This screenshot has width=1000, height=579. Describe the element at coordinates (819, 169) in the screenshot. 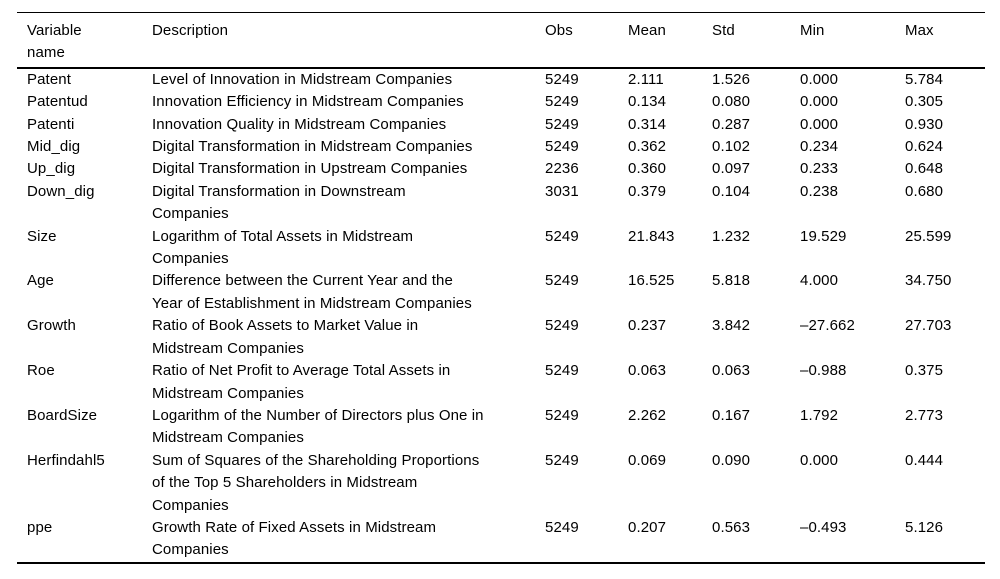

I see `cell-min: 0.233` at that location.